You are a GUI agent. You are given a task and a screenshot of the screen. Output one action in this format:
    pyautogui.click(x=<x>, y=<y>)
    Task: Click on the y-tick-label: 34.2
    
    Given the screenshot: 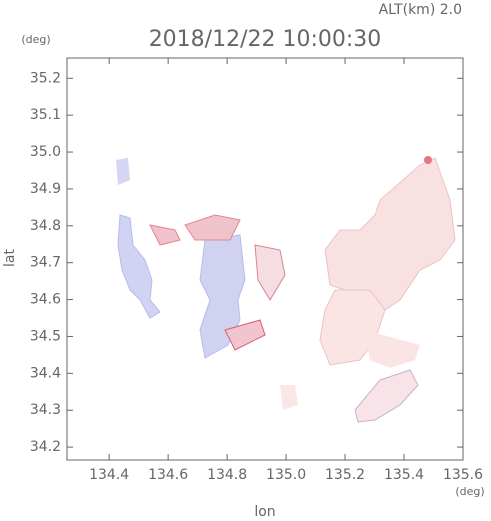 What is the action you would take?
    pyautogui.click(x=45, y=447)
    